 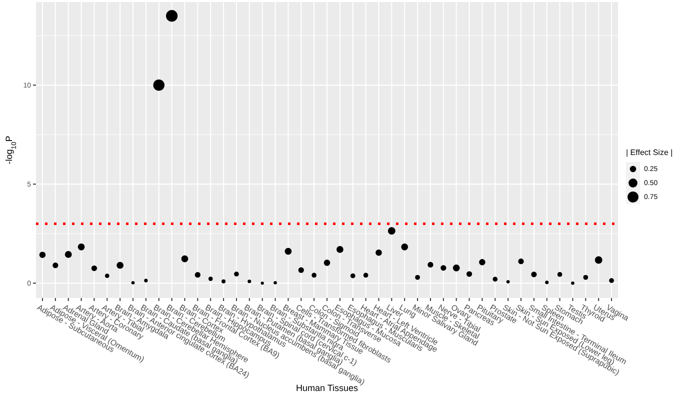 I want to click on legend-title: | Effect Size |, so click(x=649, y=152).